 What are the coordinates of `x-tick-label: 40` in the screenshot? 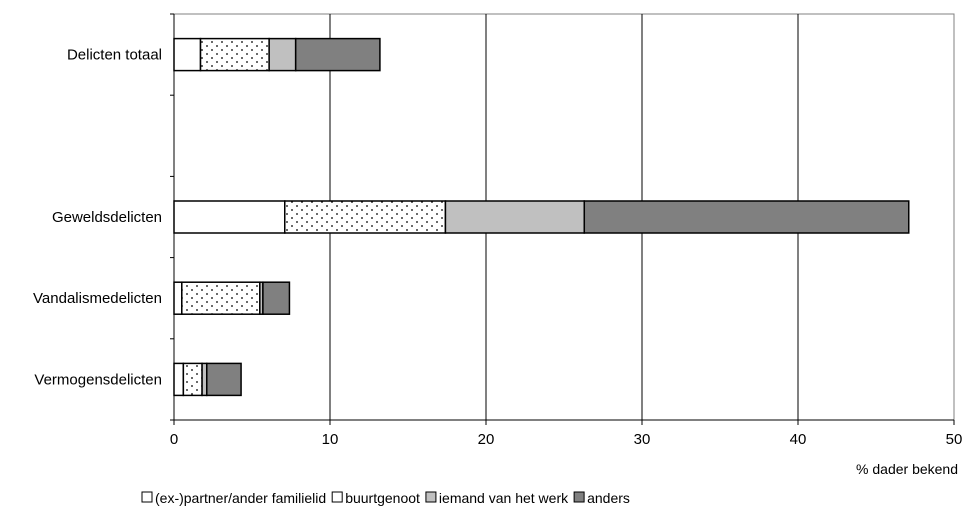 It's located at (798, 439).